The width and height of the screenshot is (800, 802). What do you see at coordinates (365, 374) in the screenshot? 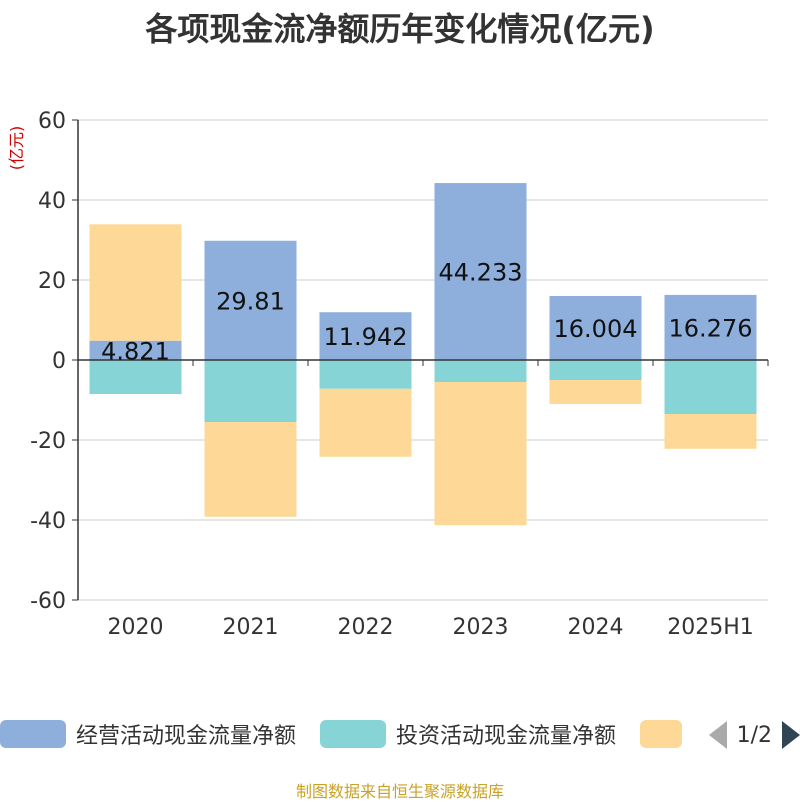
I see `bar-series1-2022` at bounding box center [365, 374].